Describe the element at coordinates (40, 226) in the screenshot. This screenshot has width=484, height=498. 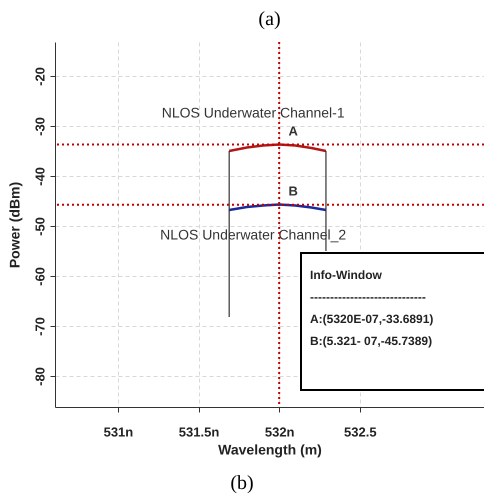
I see `y-tick-label: -50` at that location.